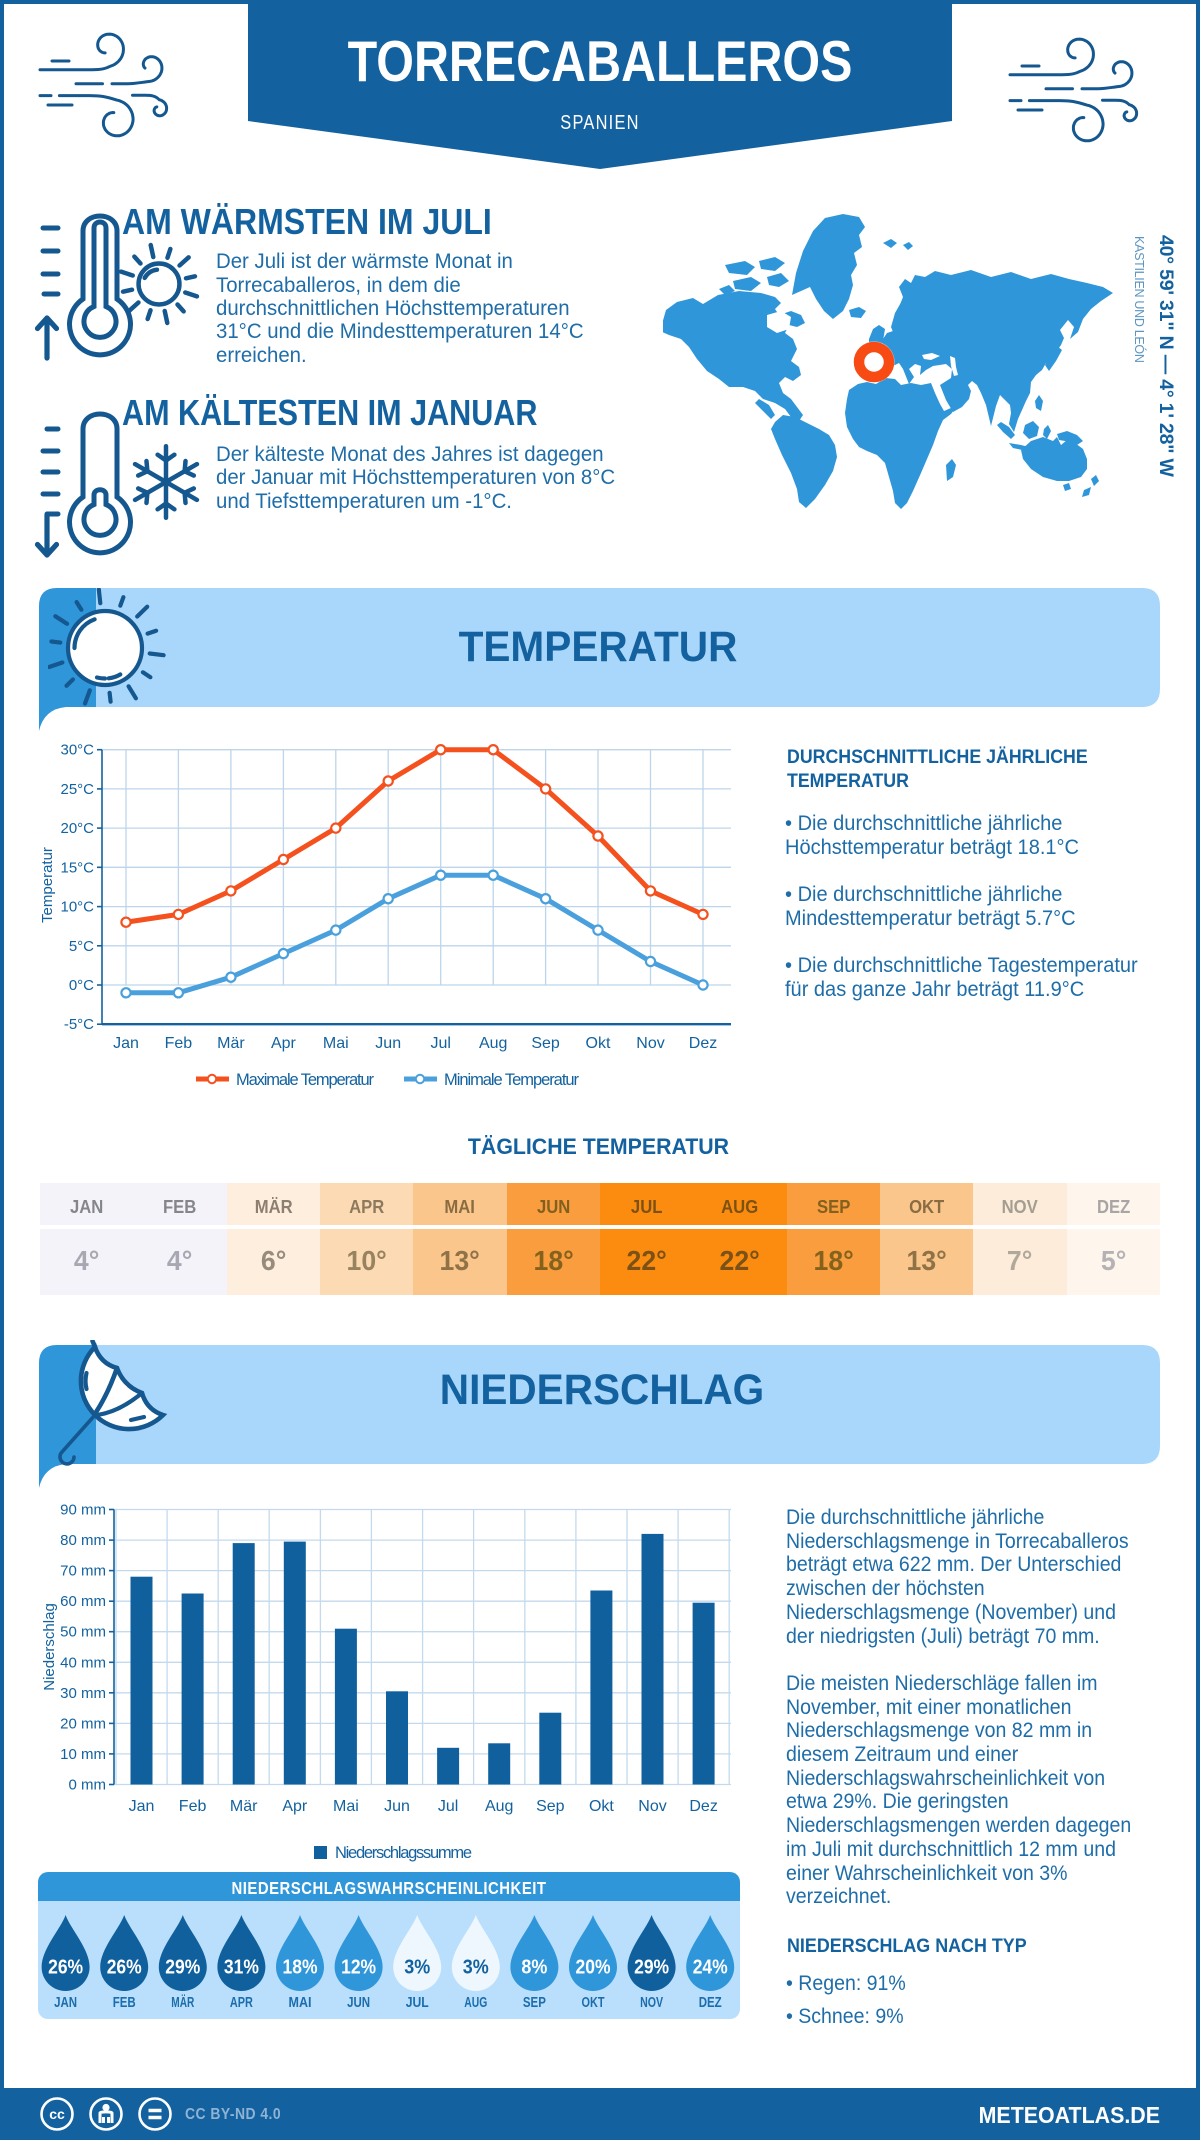  I want to click on svg-text: 10 mm, so click(83, 1754).